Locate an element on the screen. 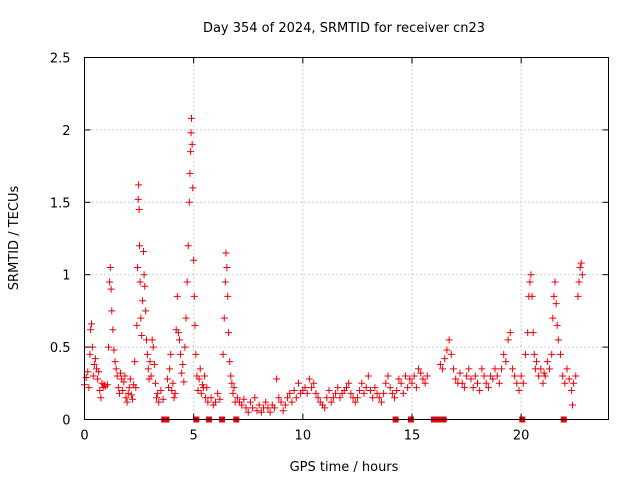 This screenshot has height=480, width=640. y-tick-label: 1.5 is located at coordinates (60, 203).